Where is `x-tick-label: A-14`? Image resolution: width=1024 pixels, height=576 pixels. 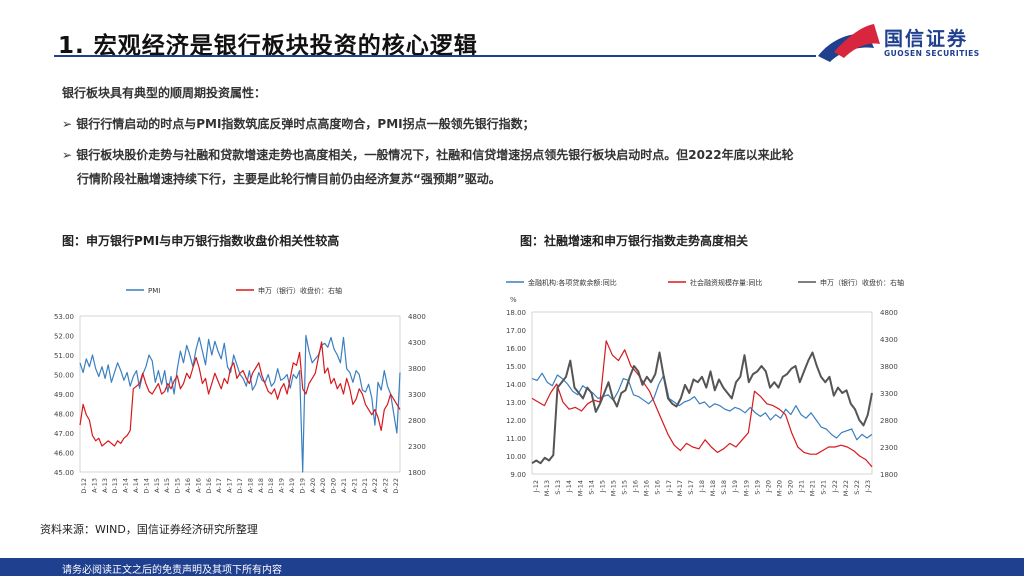
x-tick-label: A-14 is located at coordinates (136, 485).